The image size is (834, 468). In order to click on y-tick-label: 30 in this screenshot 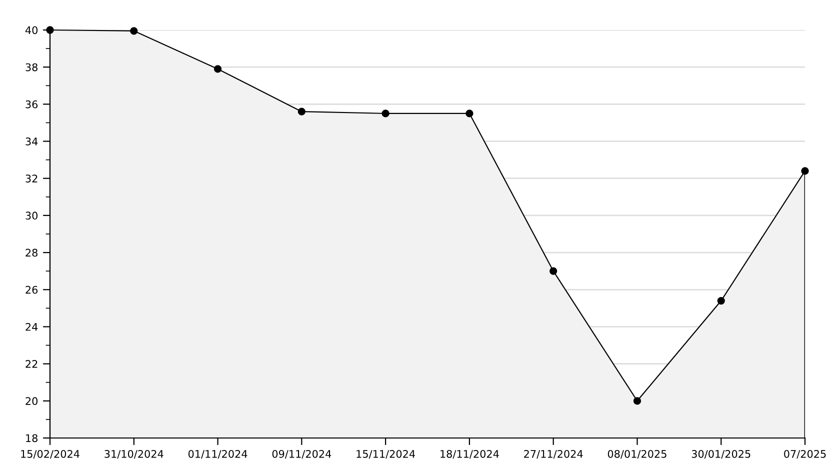, I will do `click(32, 216)`.